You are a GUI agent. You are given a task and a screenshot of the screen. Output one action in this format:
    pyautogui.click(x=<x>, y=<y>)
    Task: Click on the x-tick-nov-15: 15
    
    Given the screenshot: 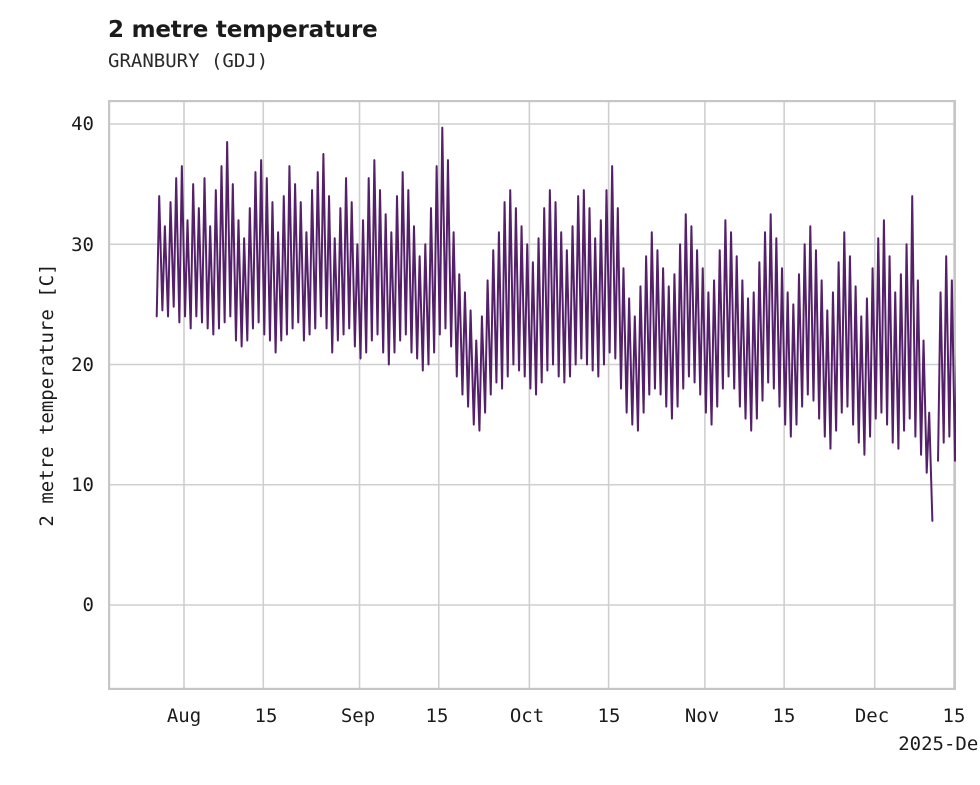 What is the action you would take?
    pyautogui.click(x=784, y=716)
    